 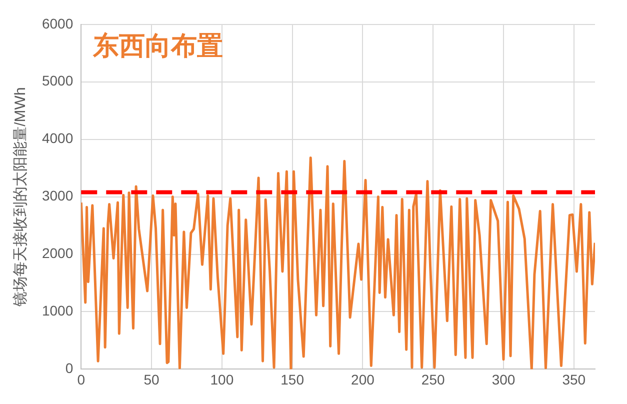 What do you see at coordinates (58, 23) in the screenshot?
I see `y-tick-label: 6000` at bounding box center [58, 23].